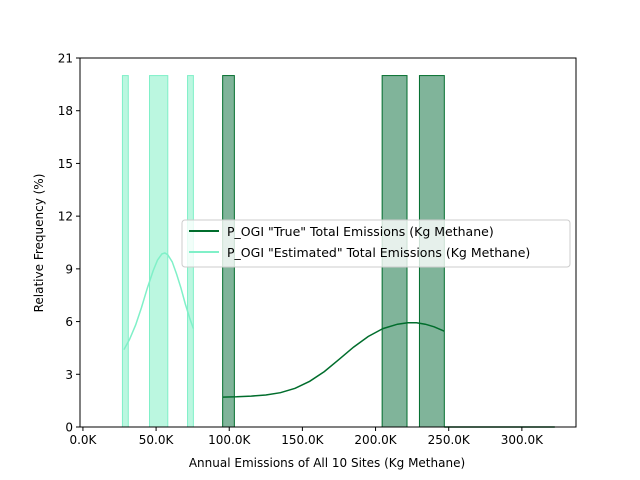 The width and height of the screenshot is (640, 480). Describe the element at coordinates (65, 217) in the screenshot. I see `y-tick-label-4: 12` at that location.